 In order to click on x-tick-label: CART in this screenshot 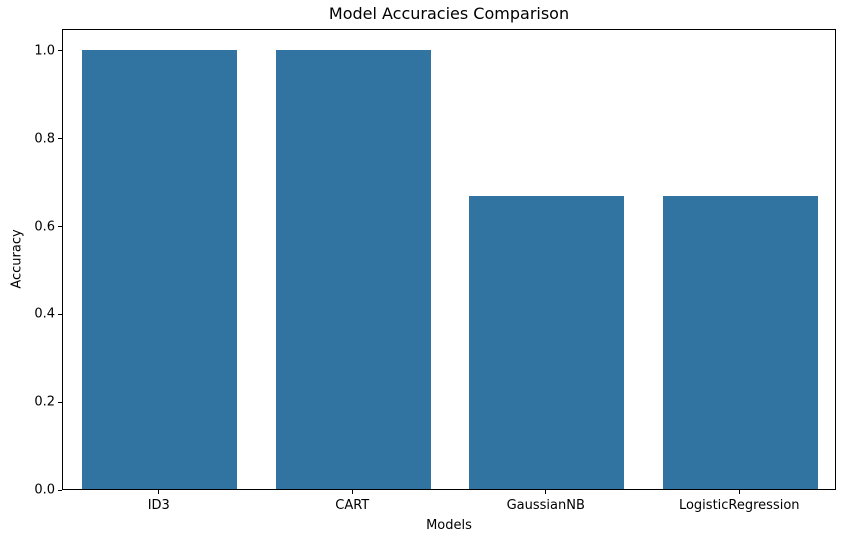, I will do `click(352, 505)`.